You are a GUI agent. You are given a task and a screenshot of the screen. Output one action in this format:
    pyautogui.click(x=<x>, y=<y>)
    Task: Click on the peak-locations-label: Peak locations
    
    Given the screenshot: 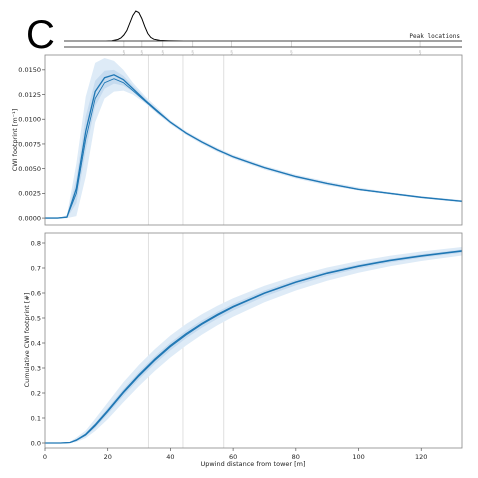 What is the action you would take?
    pyautogui.click(x=434, y=36)
    